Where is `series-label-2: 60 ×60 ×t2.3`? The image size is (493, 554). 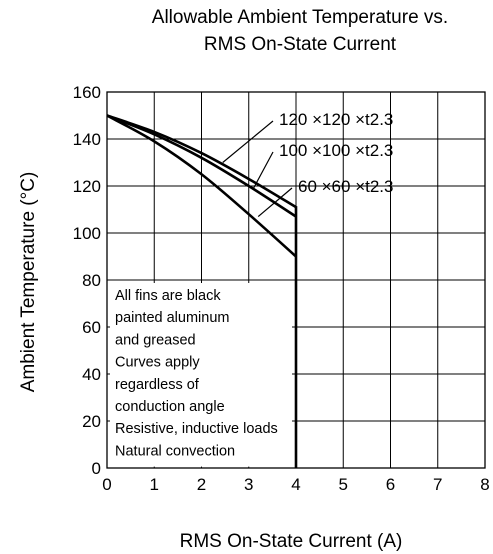
series-label-2: 60 ×60 ×t2.3 is located at coordinates (345, 186).